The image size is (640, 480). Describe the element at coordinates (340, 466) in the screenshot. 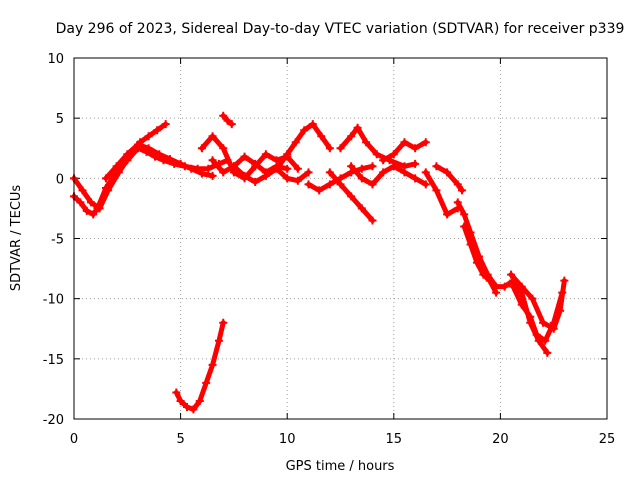

I see `x-axis-label: GPS time / hours` at that location.